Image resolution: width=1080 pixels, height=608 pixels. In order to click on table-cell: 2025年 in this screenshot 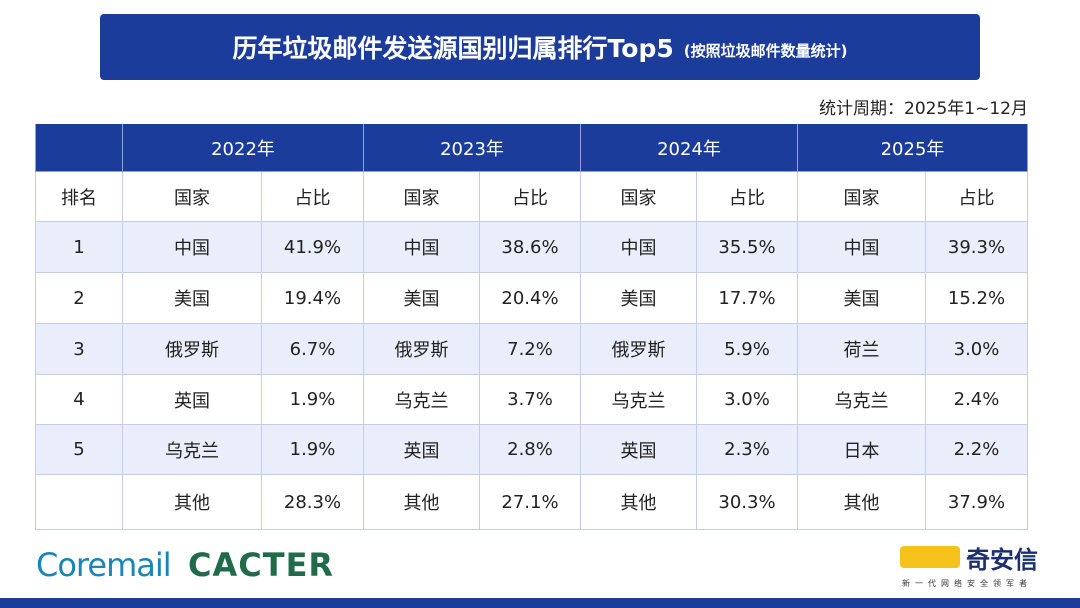, I will do `click(913, 148)`.